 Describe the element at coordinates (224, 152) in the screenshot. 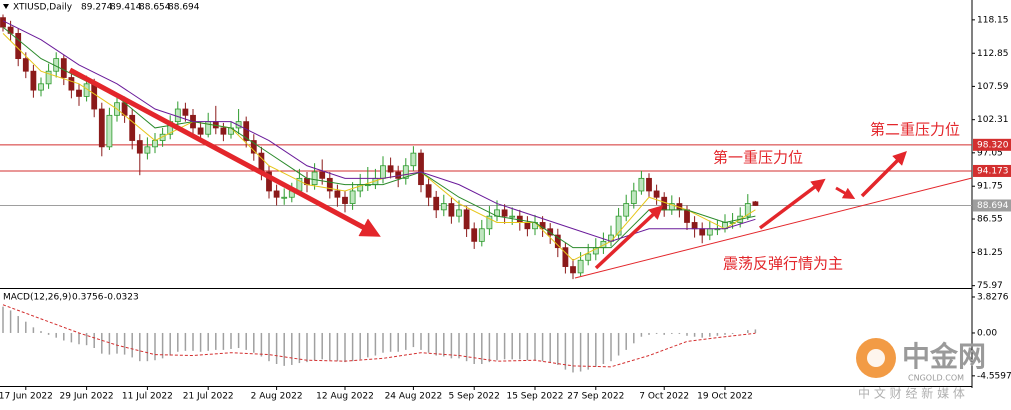

I see `down-arrow` at that location.